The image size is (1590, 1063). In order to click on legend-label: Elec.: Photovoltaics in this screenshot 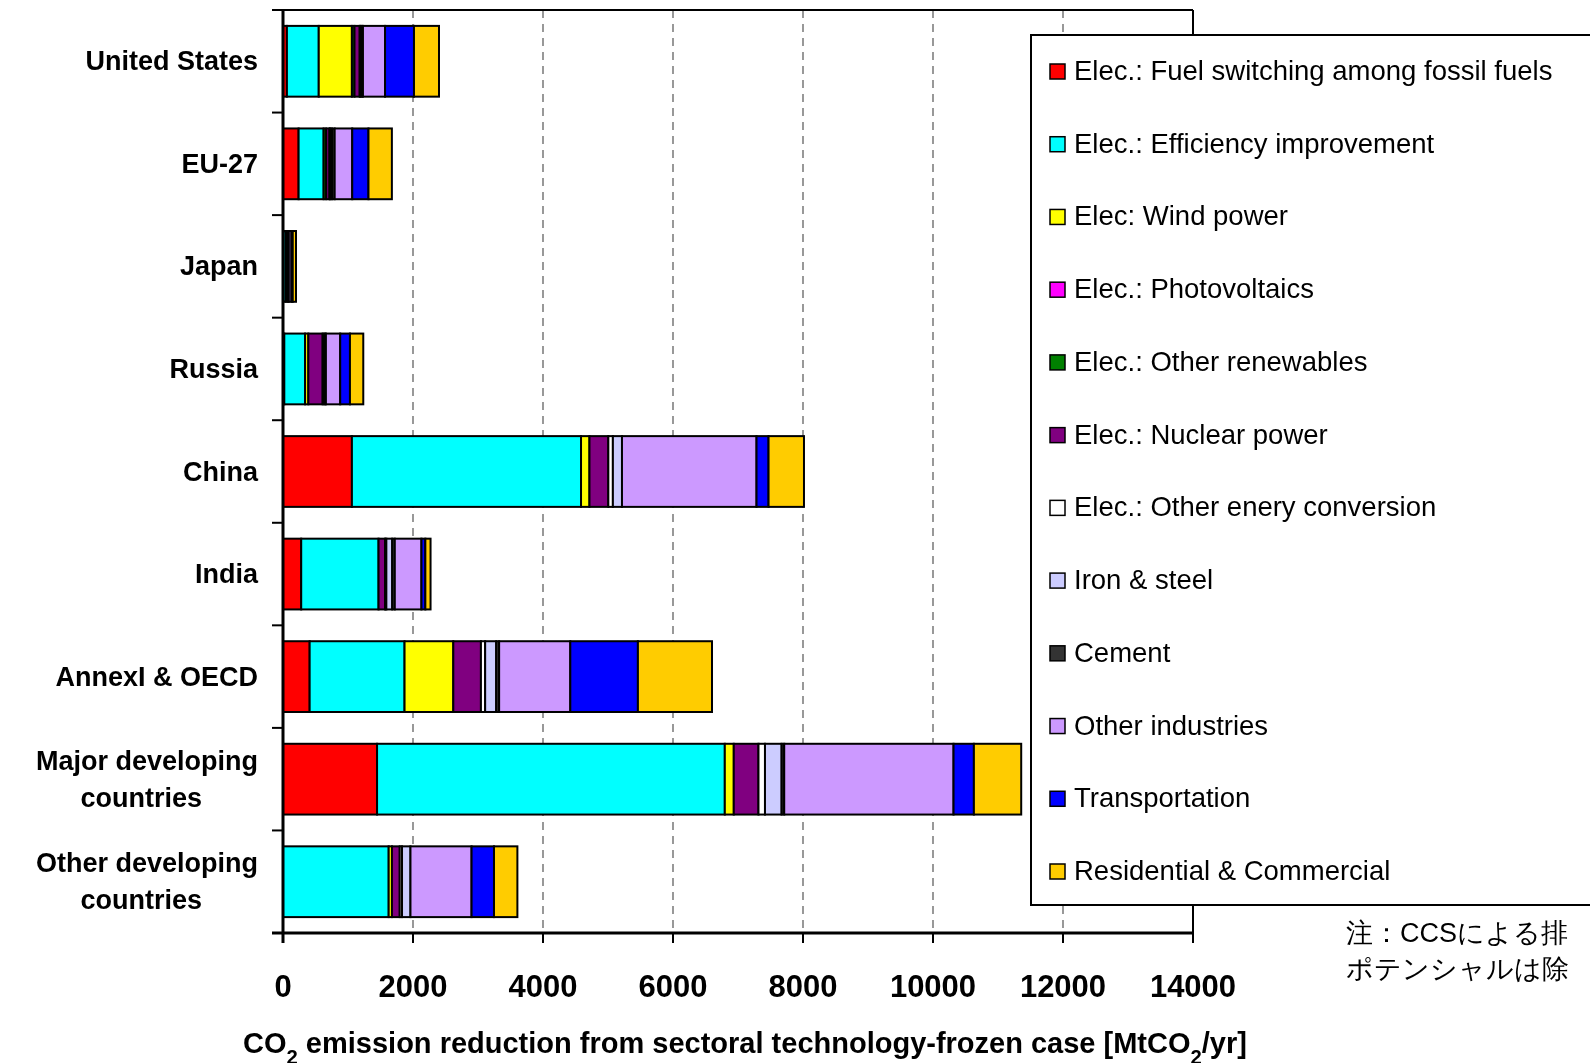, I will do `click(1194, 289)`.